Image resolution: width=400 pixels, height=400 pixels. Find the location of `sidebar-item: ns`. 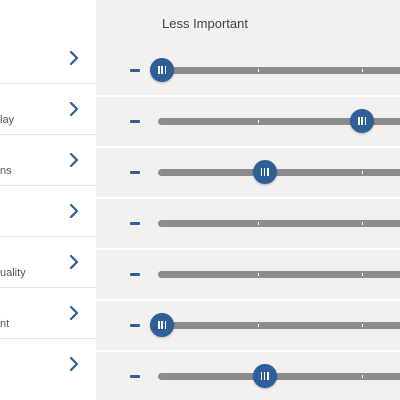

sidebar-item: ns is located at coordinates (48, 161).